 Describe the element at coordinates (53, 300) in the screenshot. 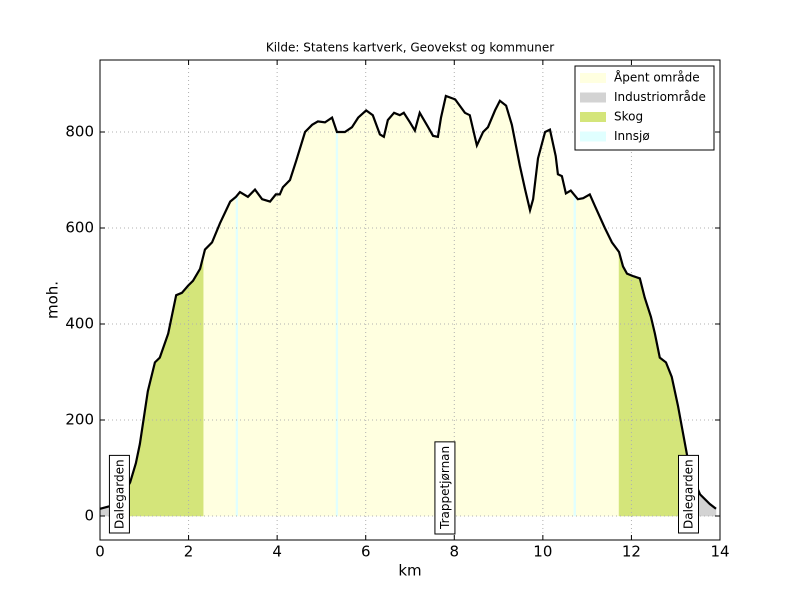

I see `y-axis-label: moh.` at that location.